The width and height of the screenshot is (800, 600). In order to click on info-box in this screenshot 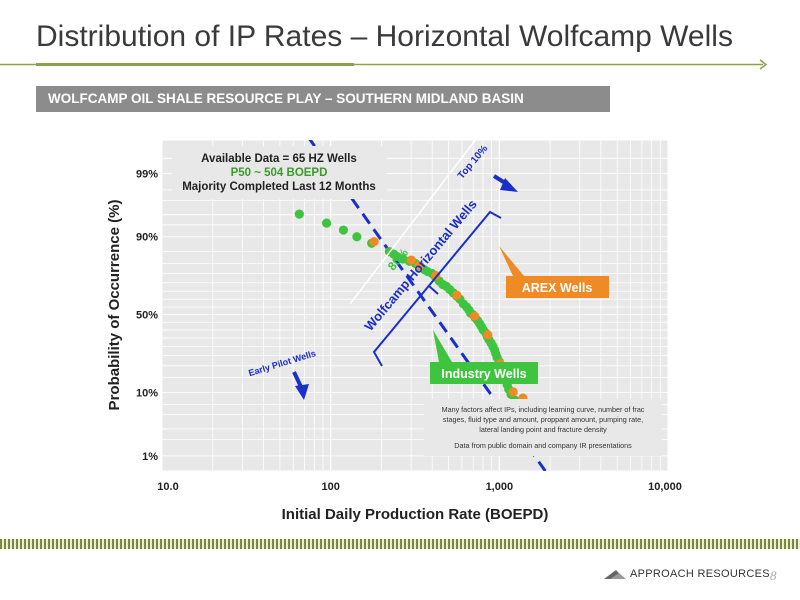, I will do `click(279, 172)`.